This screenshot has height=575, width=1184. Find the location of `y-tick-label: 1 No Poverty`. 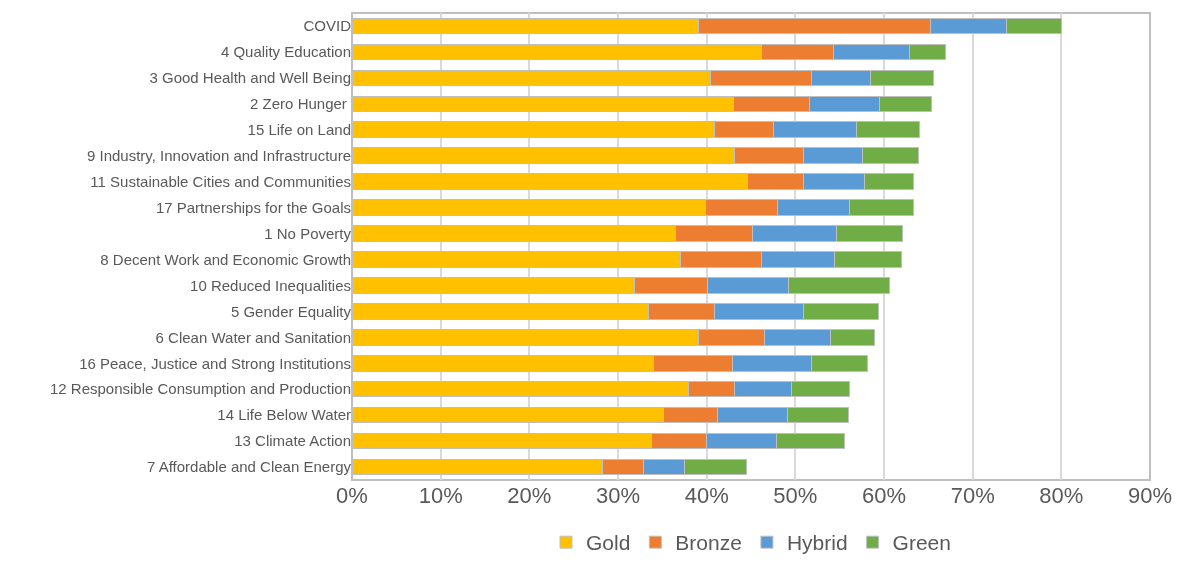

y-tick-label: 1 No Poverty is located at coordinates (308, 233).